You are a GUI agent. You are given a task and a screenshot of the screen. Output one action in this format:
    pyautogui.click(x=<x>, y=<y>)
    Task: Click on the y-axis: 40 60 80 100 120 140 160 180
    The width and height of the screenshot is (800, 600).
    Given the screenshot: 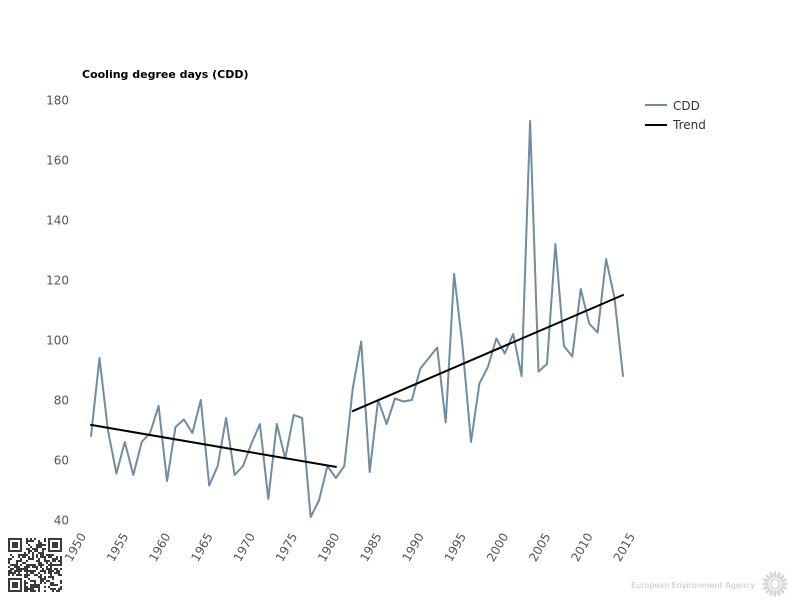 What is the action you would take?
    pyautogui.click(x=57, y=311)
    